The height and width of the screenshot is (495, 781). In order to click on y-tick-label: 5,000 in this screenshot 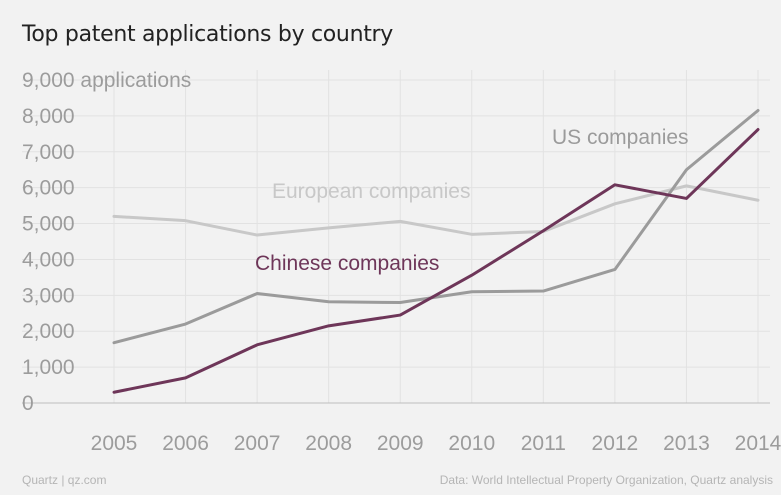, I will do `click(48, 224)`.